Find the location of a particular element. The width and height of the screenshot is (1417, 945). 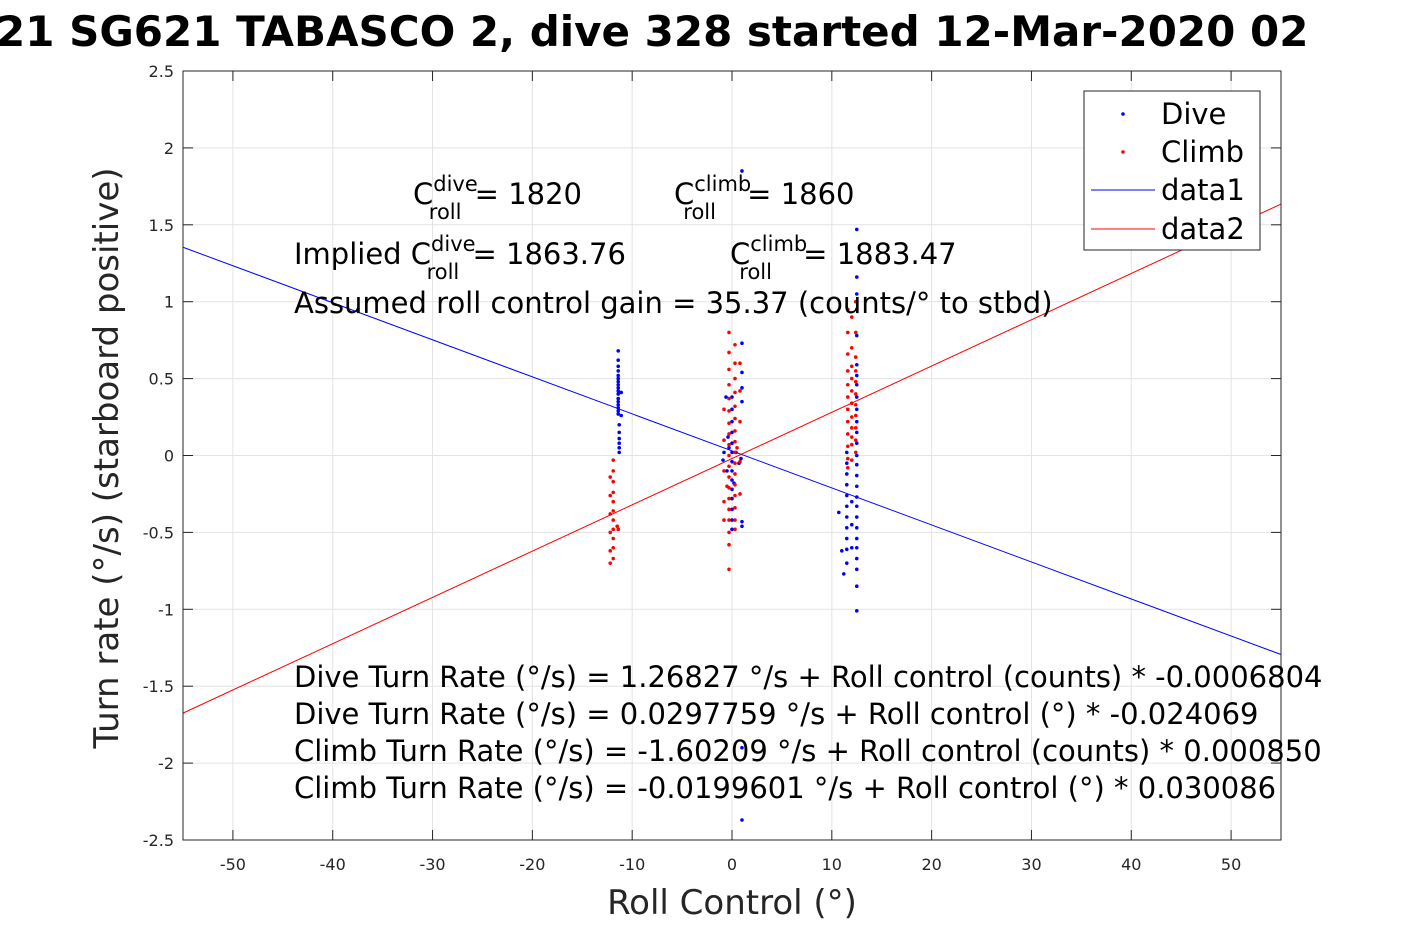

x-tick-label: 50 is located at coordinates (1231, 864).